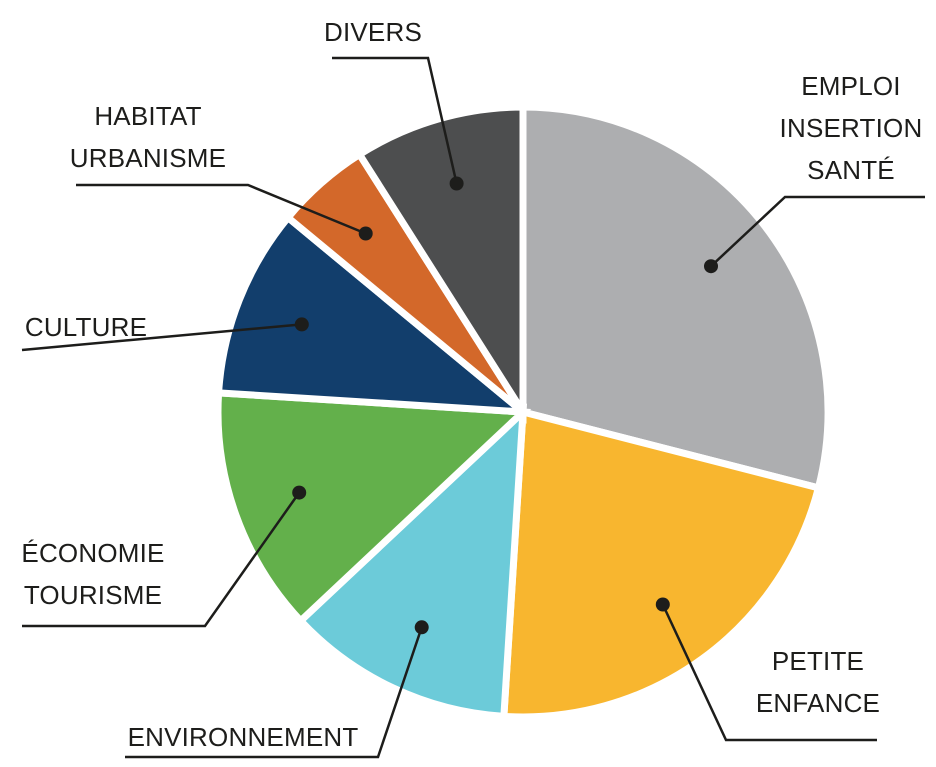  I want to click on leader-line-emploi, so click(817, 231).